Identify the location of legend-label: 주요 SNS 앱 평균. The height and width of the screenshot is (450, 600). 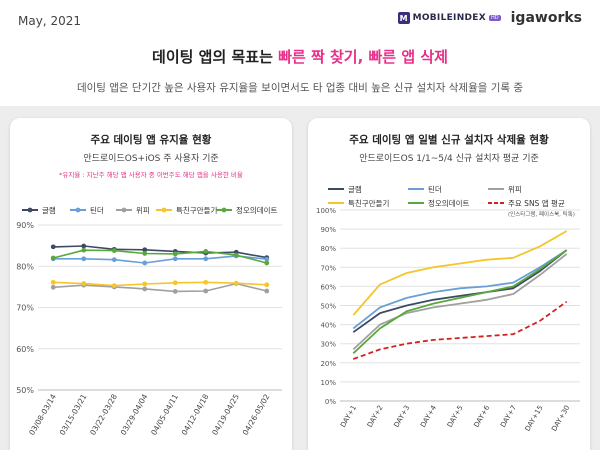
(536, 203).